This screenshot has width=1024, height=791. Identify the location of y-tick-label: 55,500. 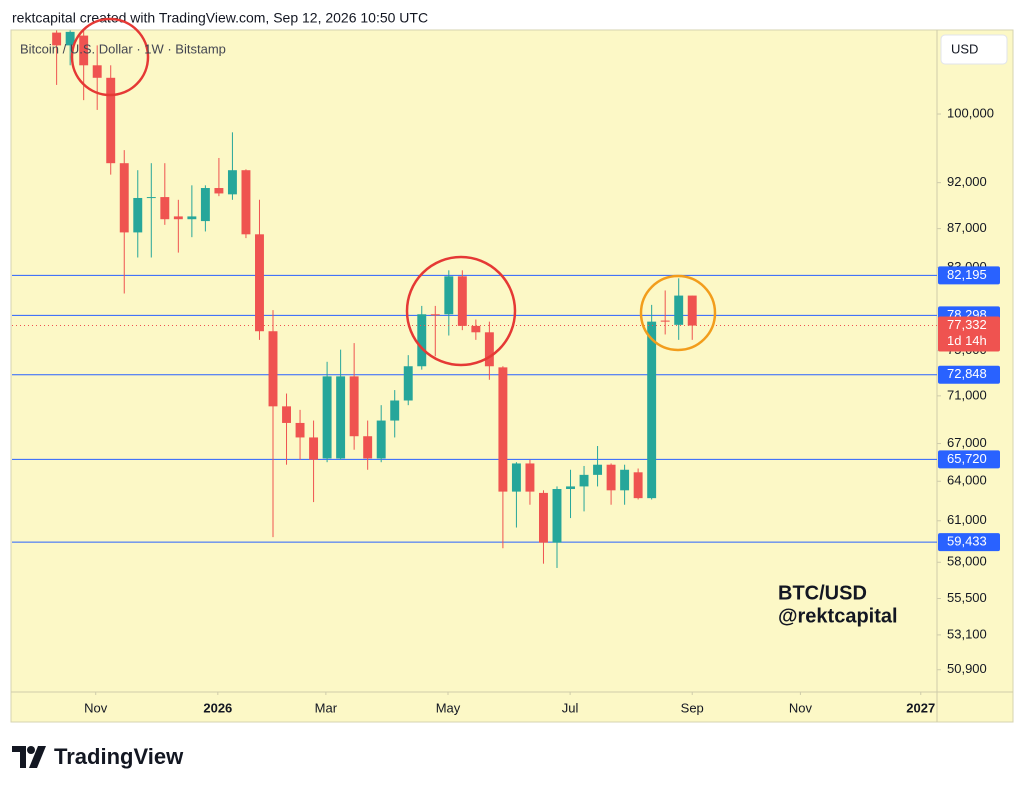
(967, 597).